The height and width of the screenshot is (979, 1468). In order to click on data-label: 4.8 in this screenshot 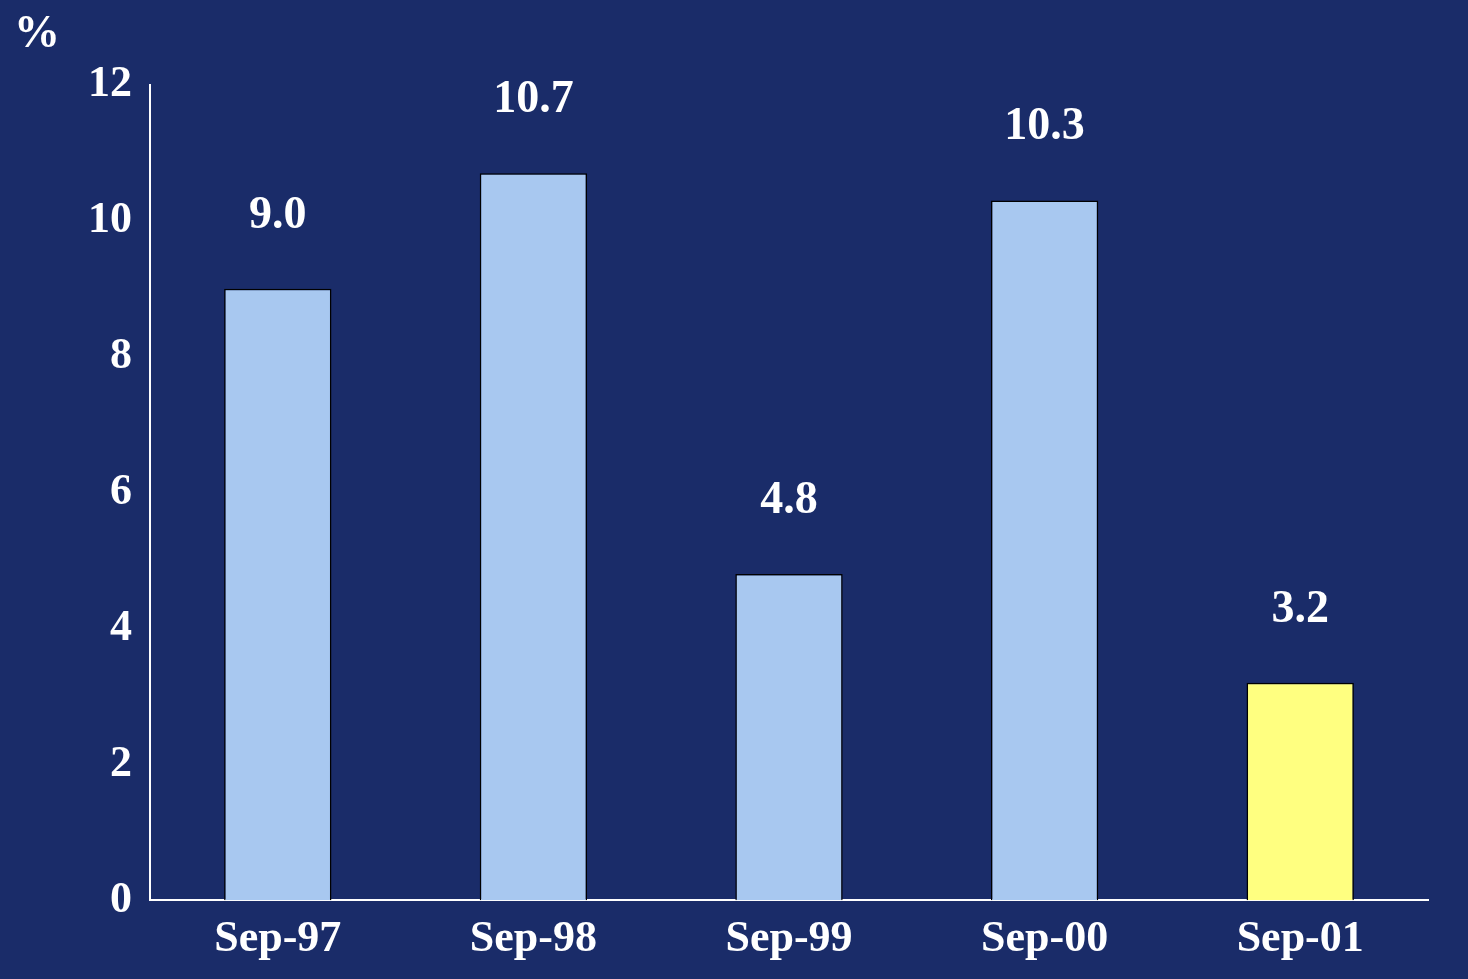, I will do `click(789, 498)`.